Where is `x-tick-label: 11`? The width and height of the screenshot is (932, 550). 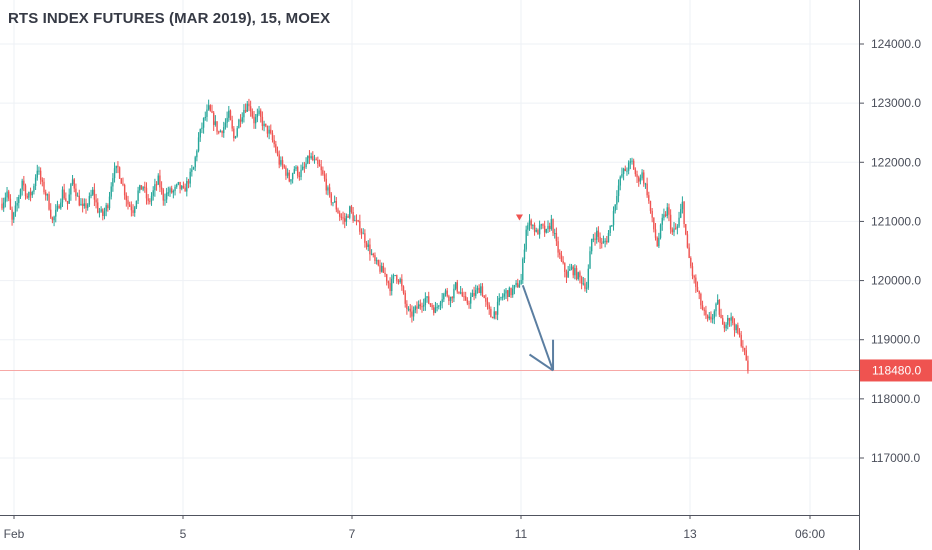
x-tick-label: 11 is located at coordinates (521, 534).